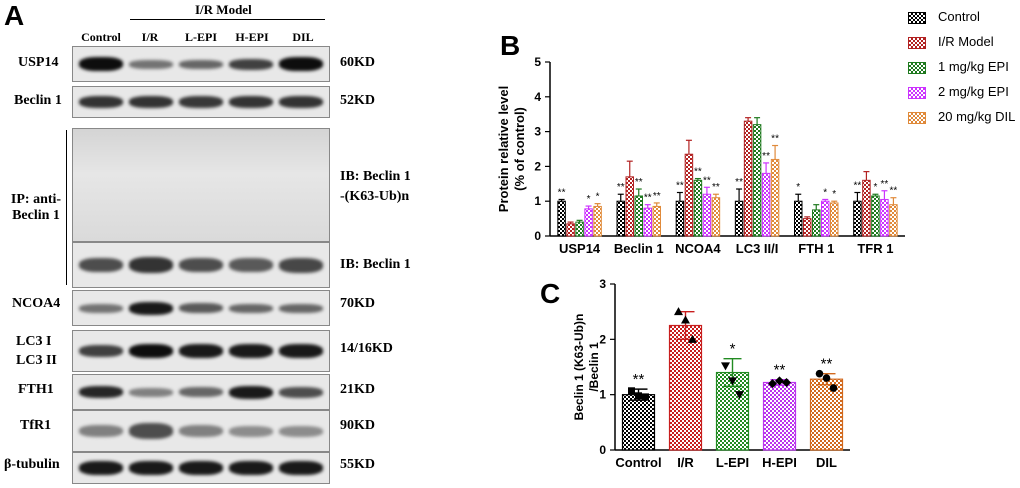 Image resolution: width=1020 pixels, height=488 pixels. Describe the element at coordinates (826, 462) in the screenshot. I see `chart-c-x-tick-label: DIL` at that location.